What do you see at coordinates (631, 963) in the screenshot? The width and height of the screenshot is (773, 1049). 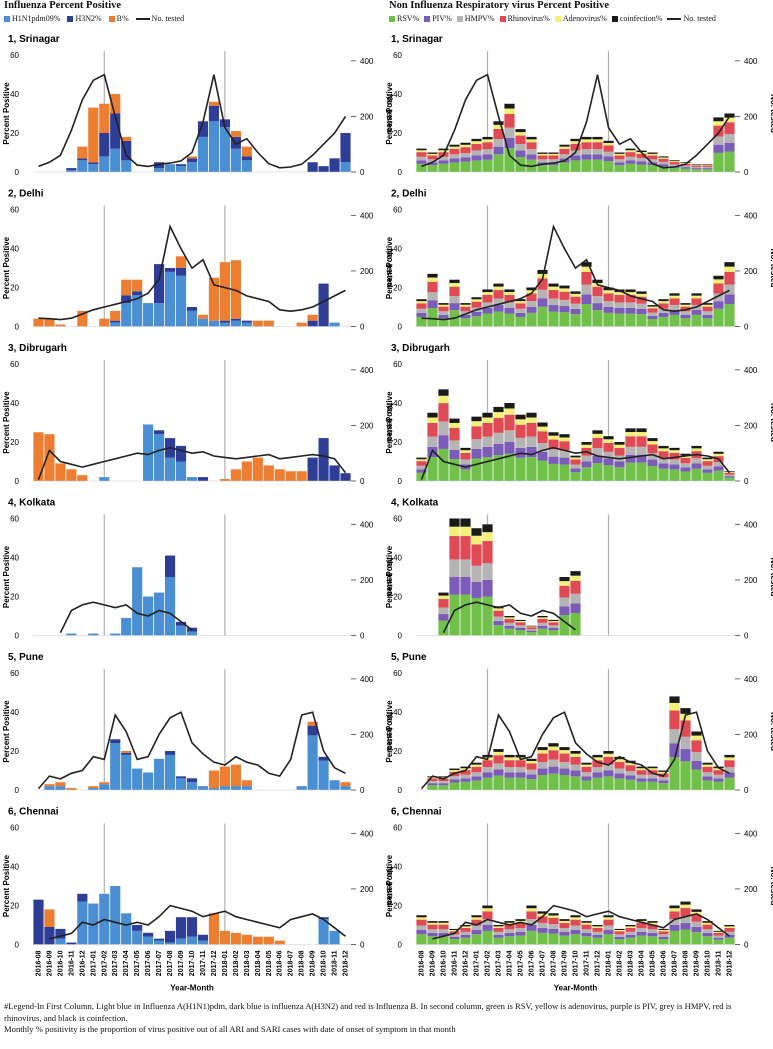 I see `x-tick-label: 2018-03` at bounding box center [631, 963].